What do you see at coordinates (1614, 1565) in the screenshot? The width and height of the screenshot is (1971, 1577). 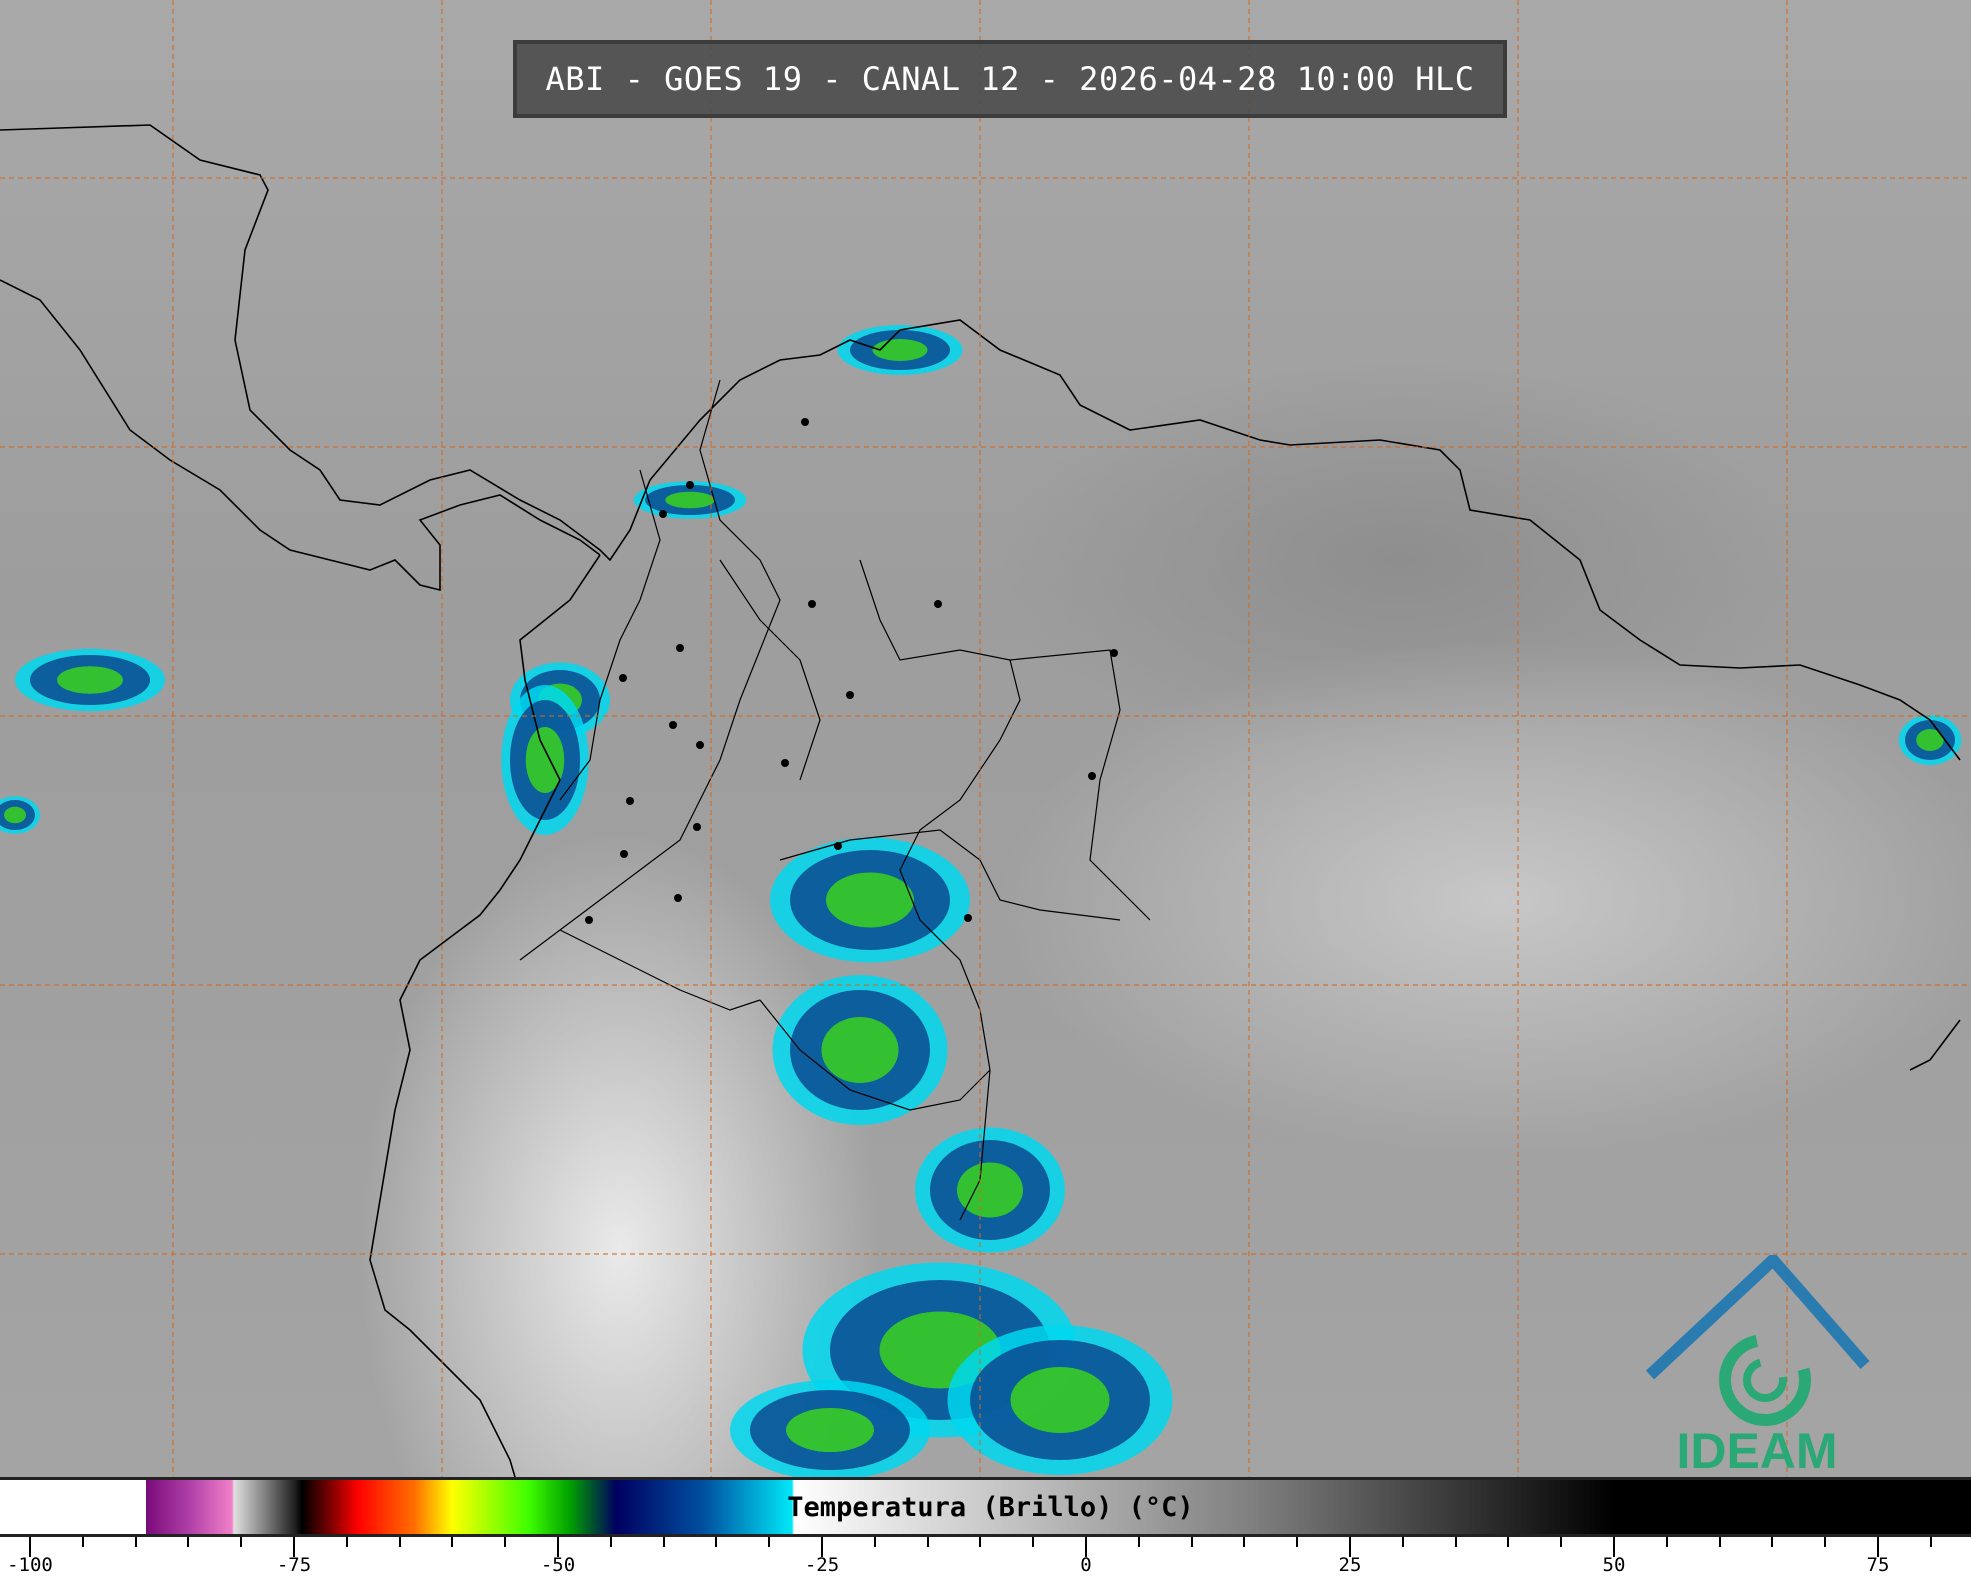 I see `tick-label: 50` at bounding box center [1614, 1565].